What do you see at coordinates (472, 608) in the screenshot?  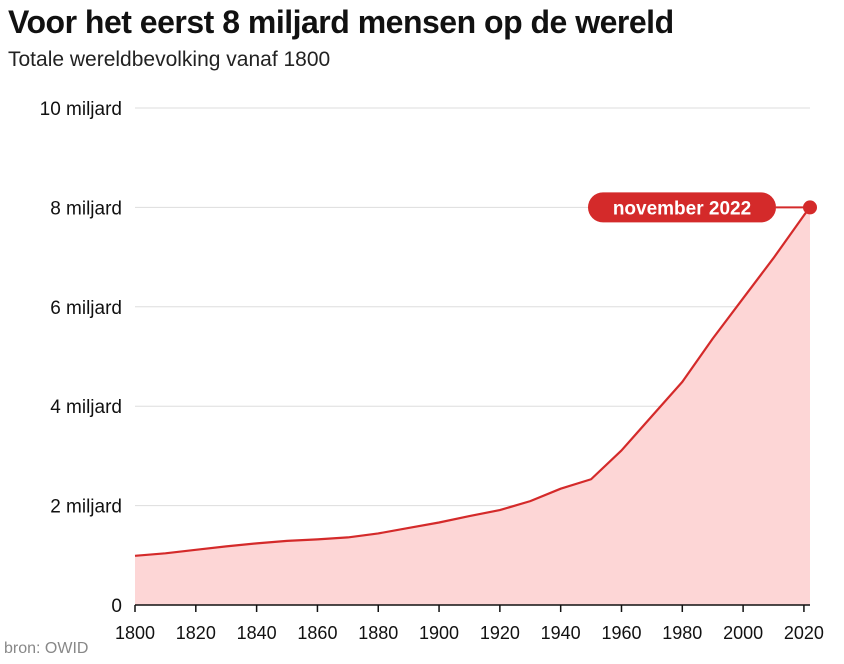 I see `x-axis` at bounding box center [472, 608].